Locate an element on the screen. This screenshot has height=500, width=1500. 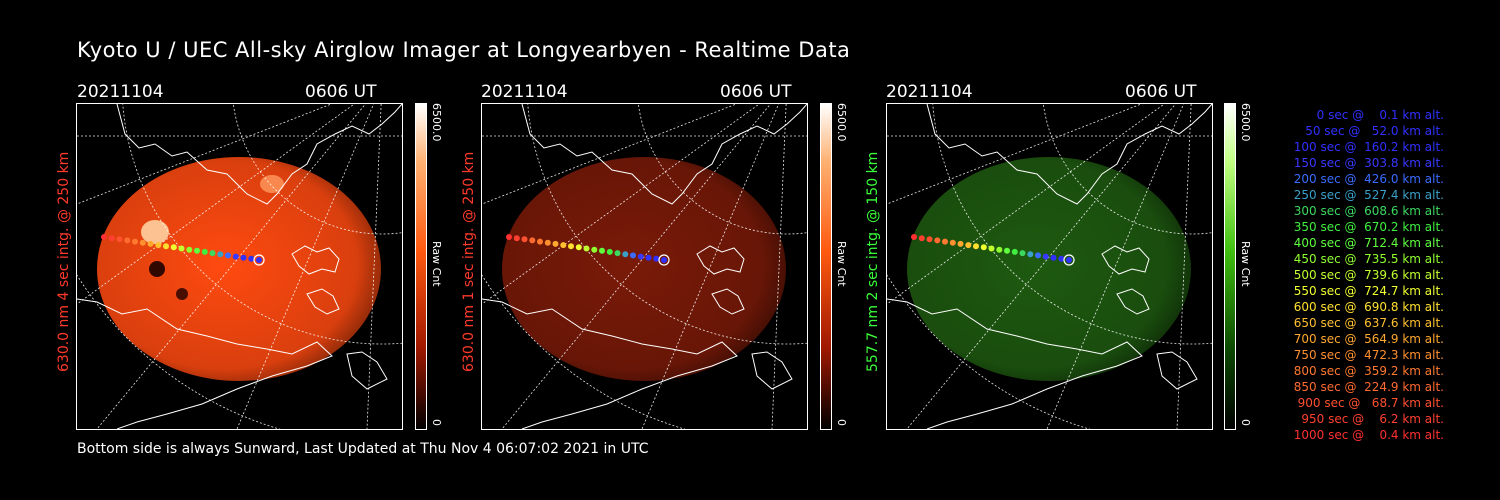
panel-1-label: 630.0 nm 4 sec intg. @ 250 km is located at coordinates (64, 261).